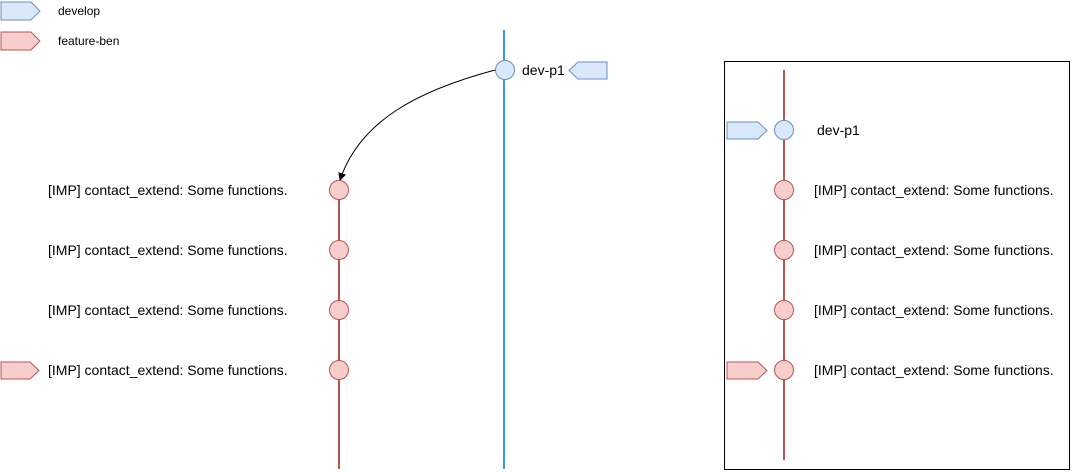  I want to click on base-commit-label: dev-p1, so click(838, 130).